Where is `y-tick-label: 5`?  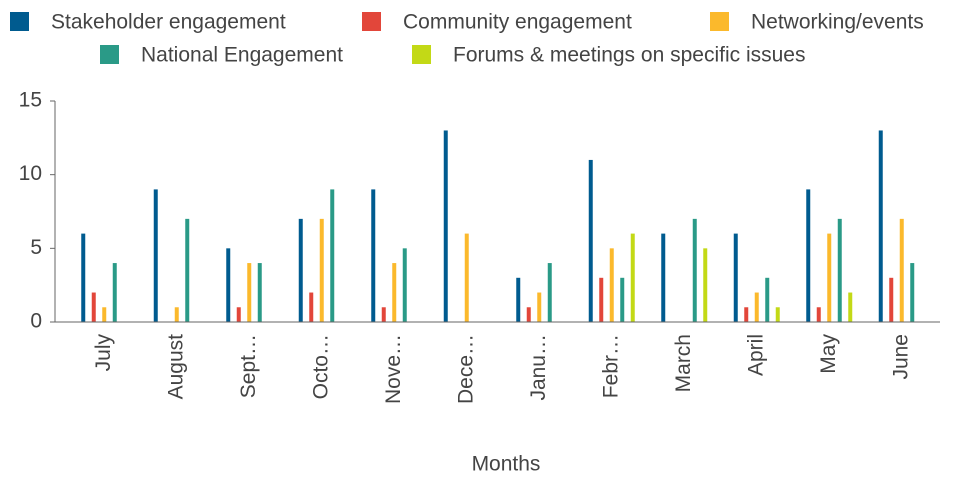
y-tick-label: 5 is located at coordinates (36, 247).